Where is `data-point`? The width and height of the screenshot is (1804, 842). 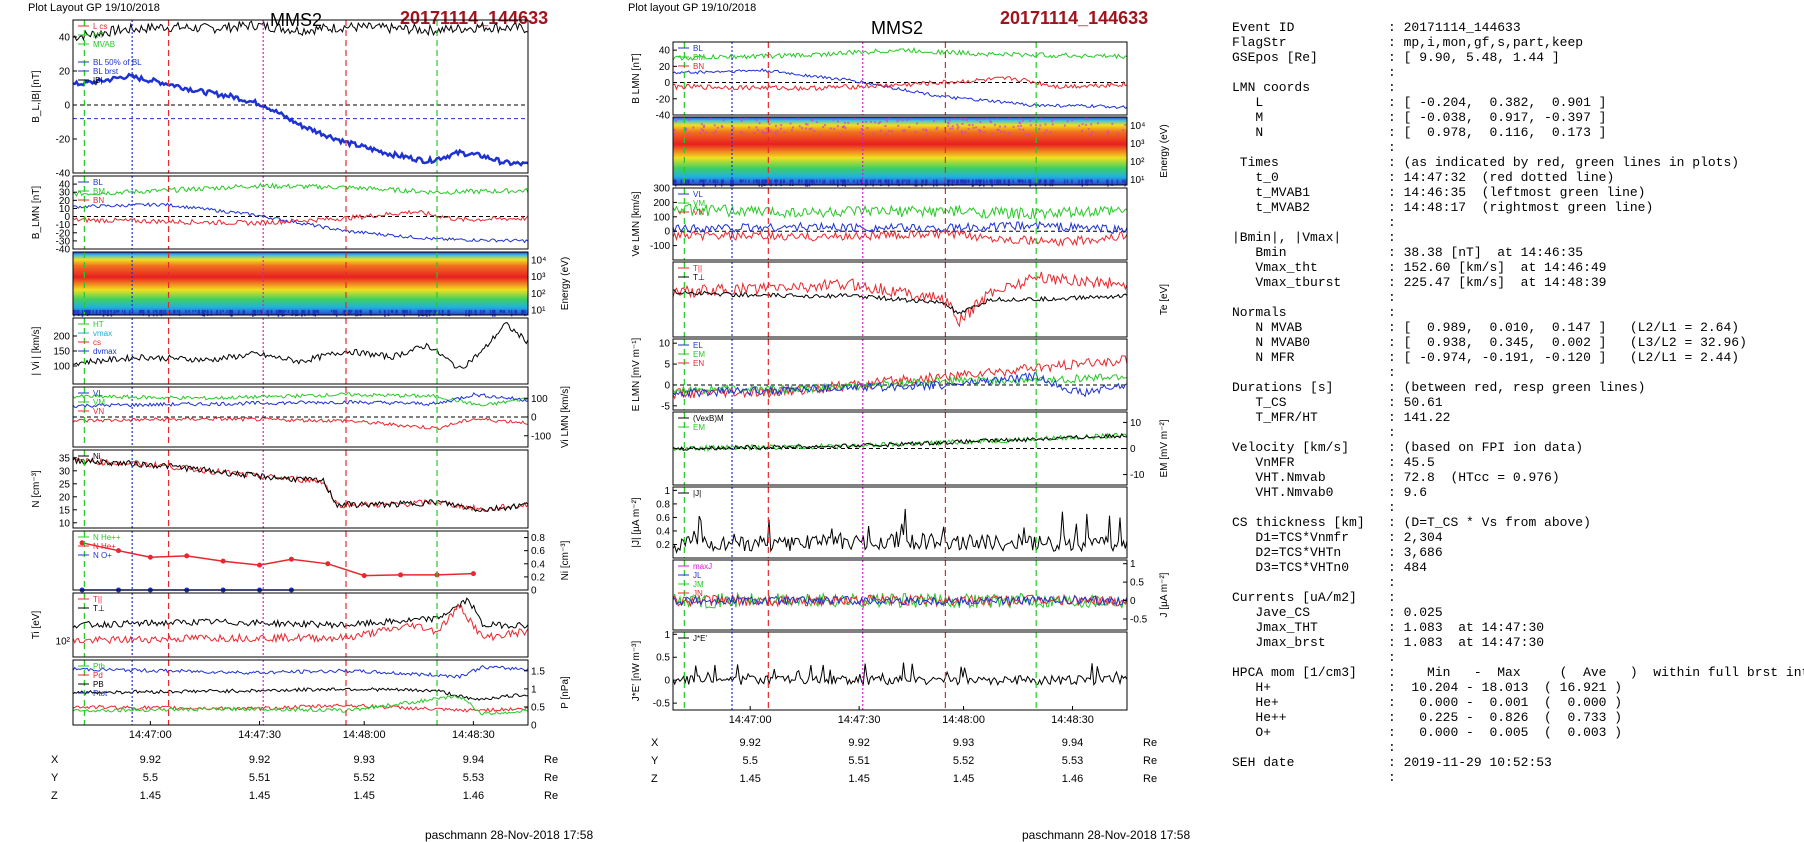
data-point is located at coordinates (187, 556).